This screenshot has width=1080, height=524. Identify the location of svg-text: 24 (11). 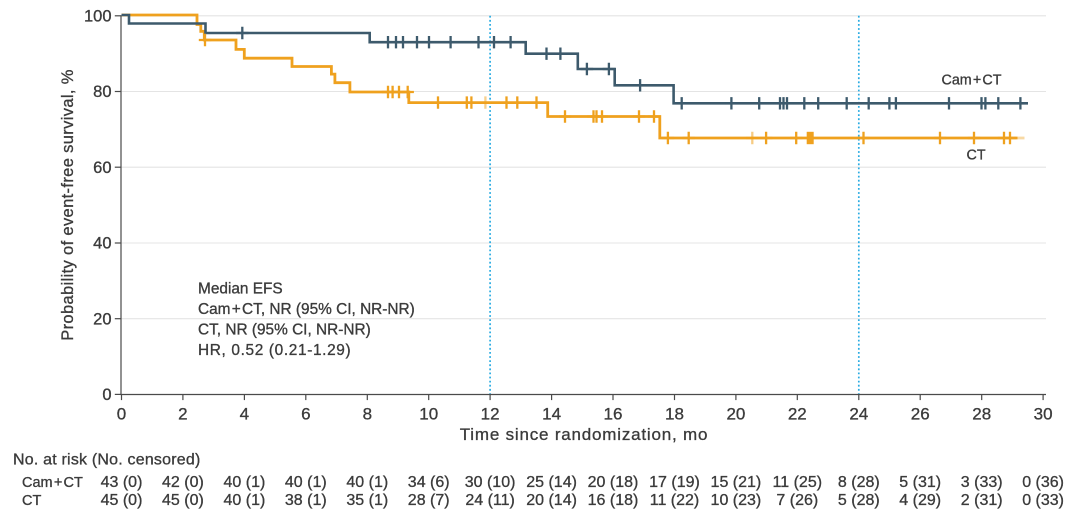
(490, 500).